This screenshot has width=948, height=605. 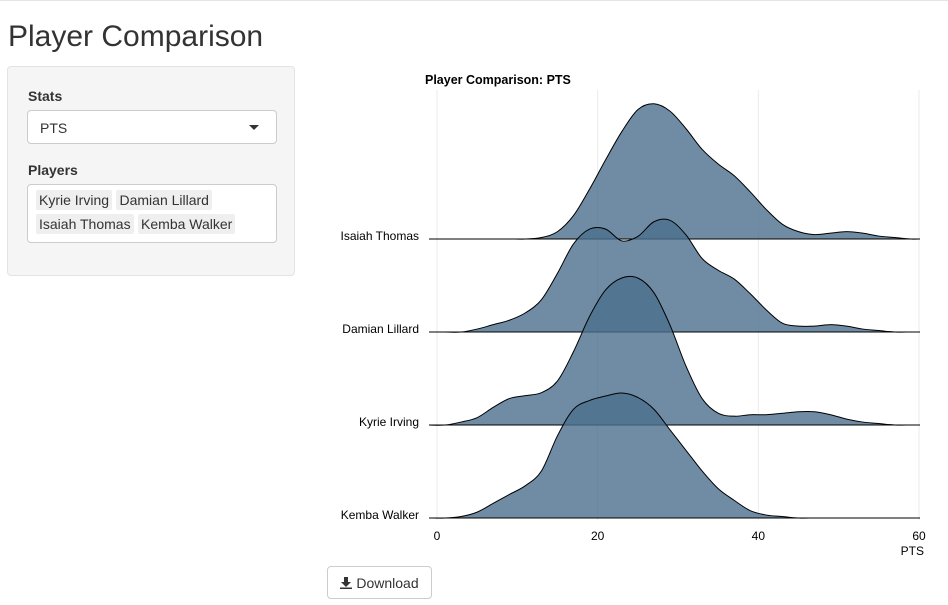 I want to click on players-label: Players, so click(x=53, y=170).